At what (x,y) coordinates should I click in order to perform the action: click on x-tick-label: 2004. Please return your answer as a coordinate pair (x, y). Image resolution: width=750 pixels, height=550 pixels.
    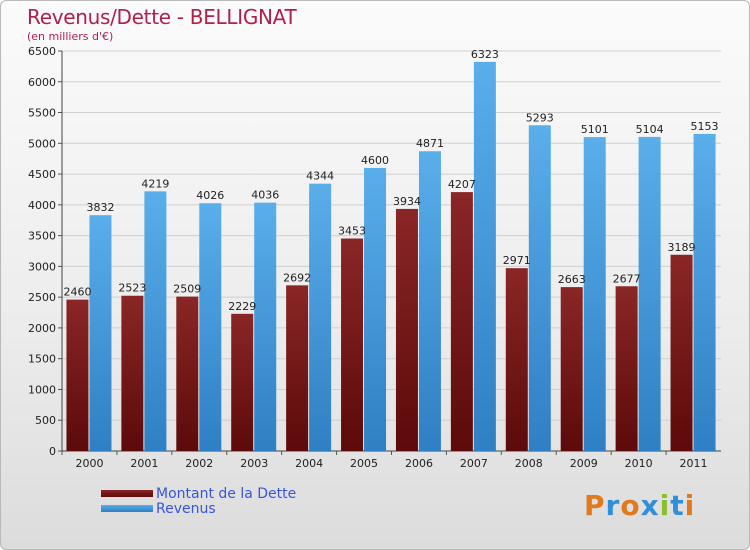
    Looking at the image, I should click on (309, 463).